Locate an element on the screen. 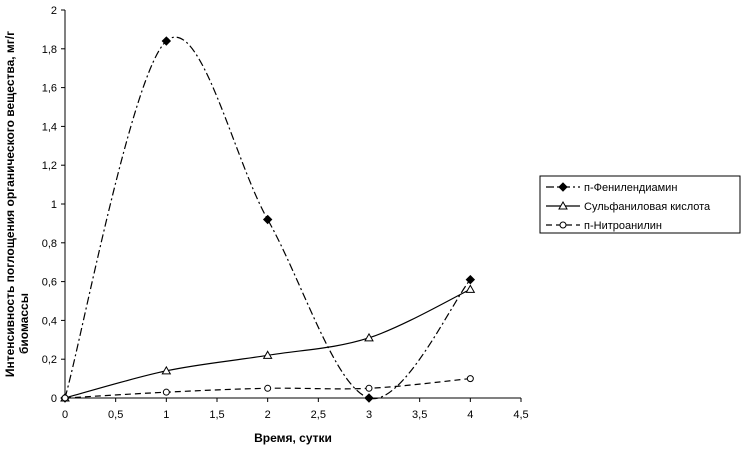 This screenshot has width=746, height=449. y-tick-label: 1,2 is located at coordinates (49, 166).